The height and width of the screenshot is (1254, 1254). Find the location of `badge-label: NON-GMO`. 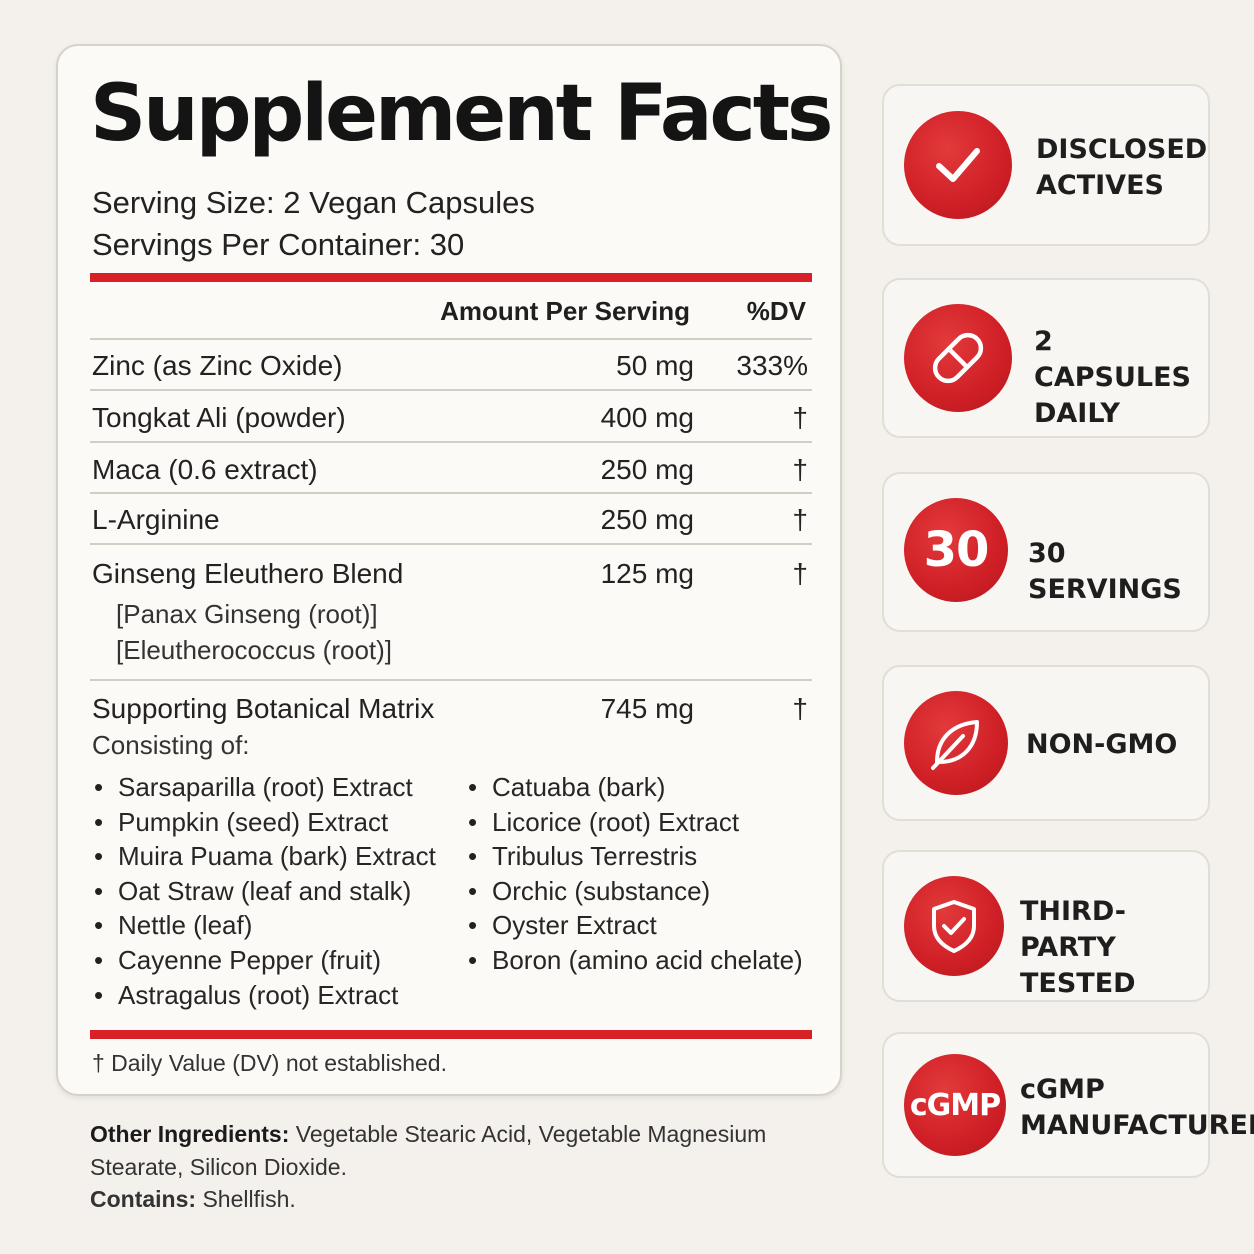

badge-label: NON-GMO is located at coordinates (1102, 744).